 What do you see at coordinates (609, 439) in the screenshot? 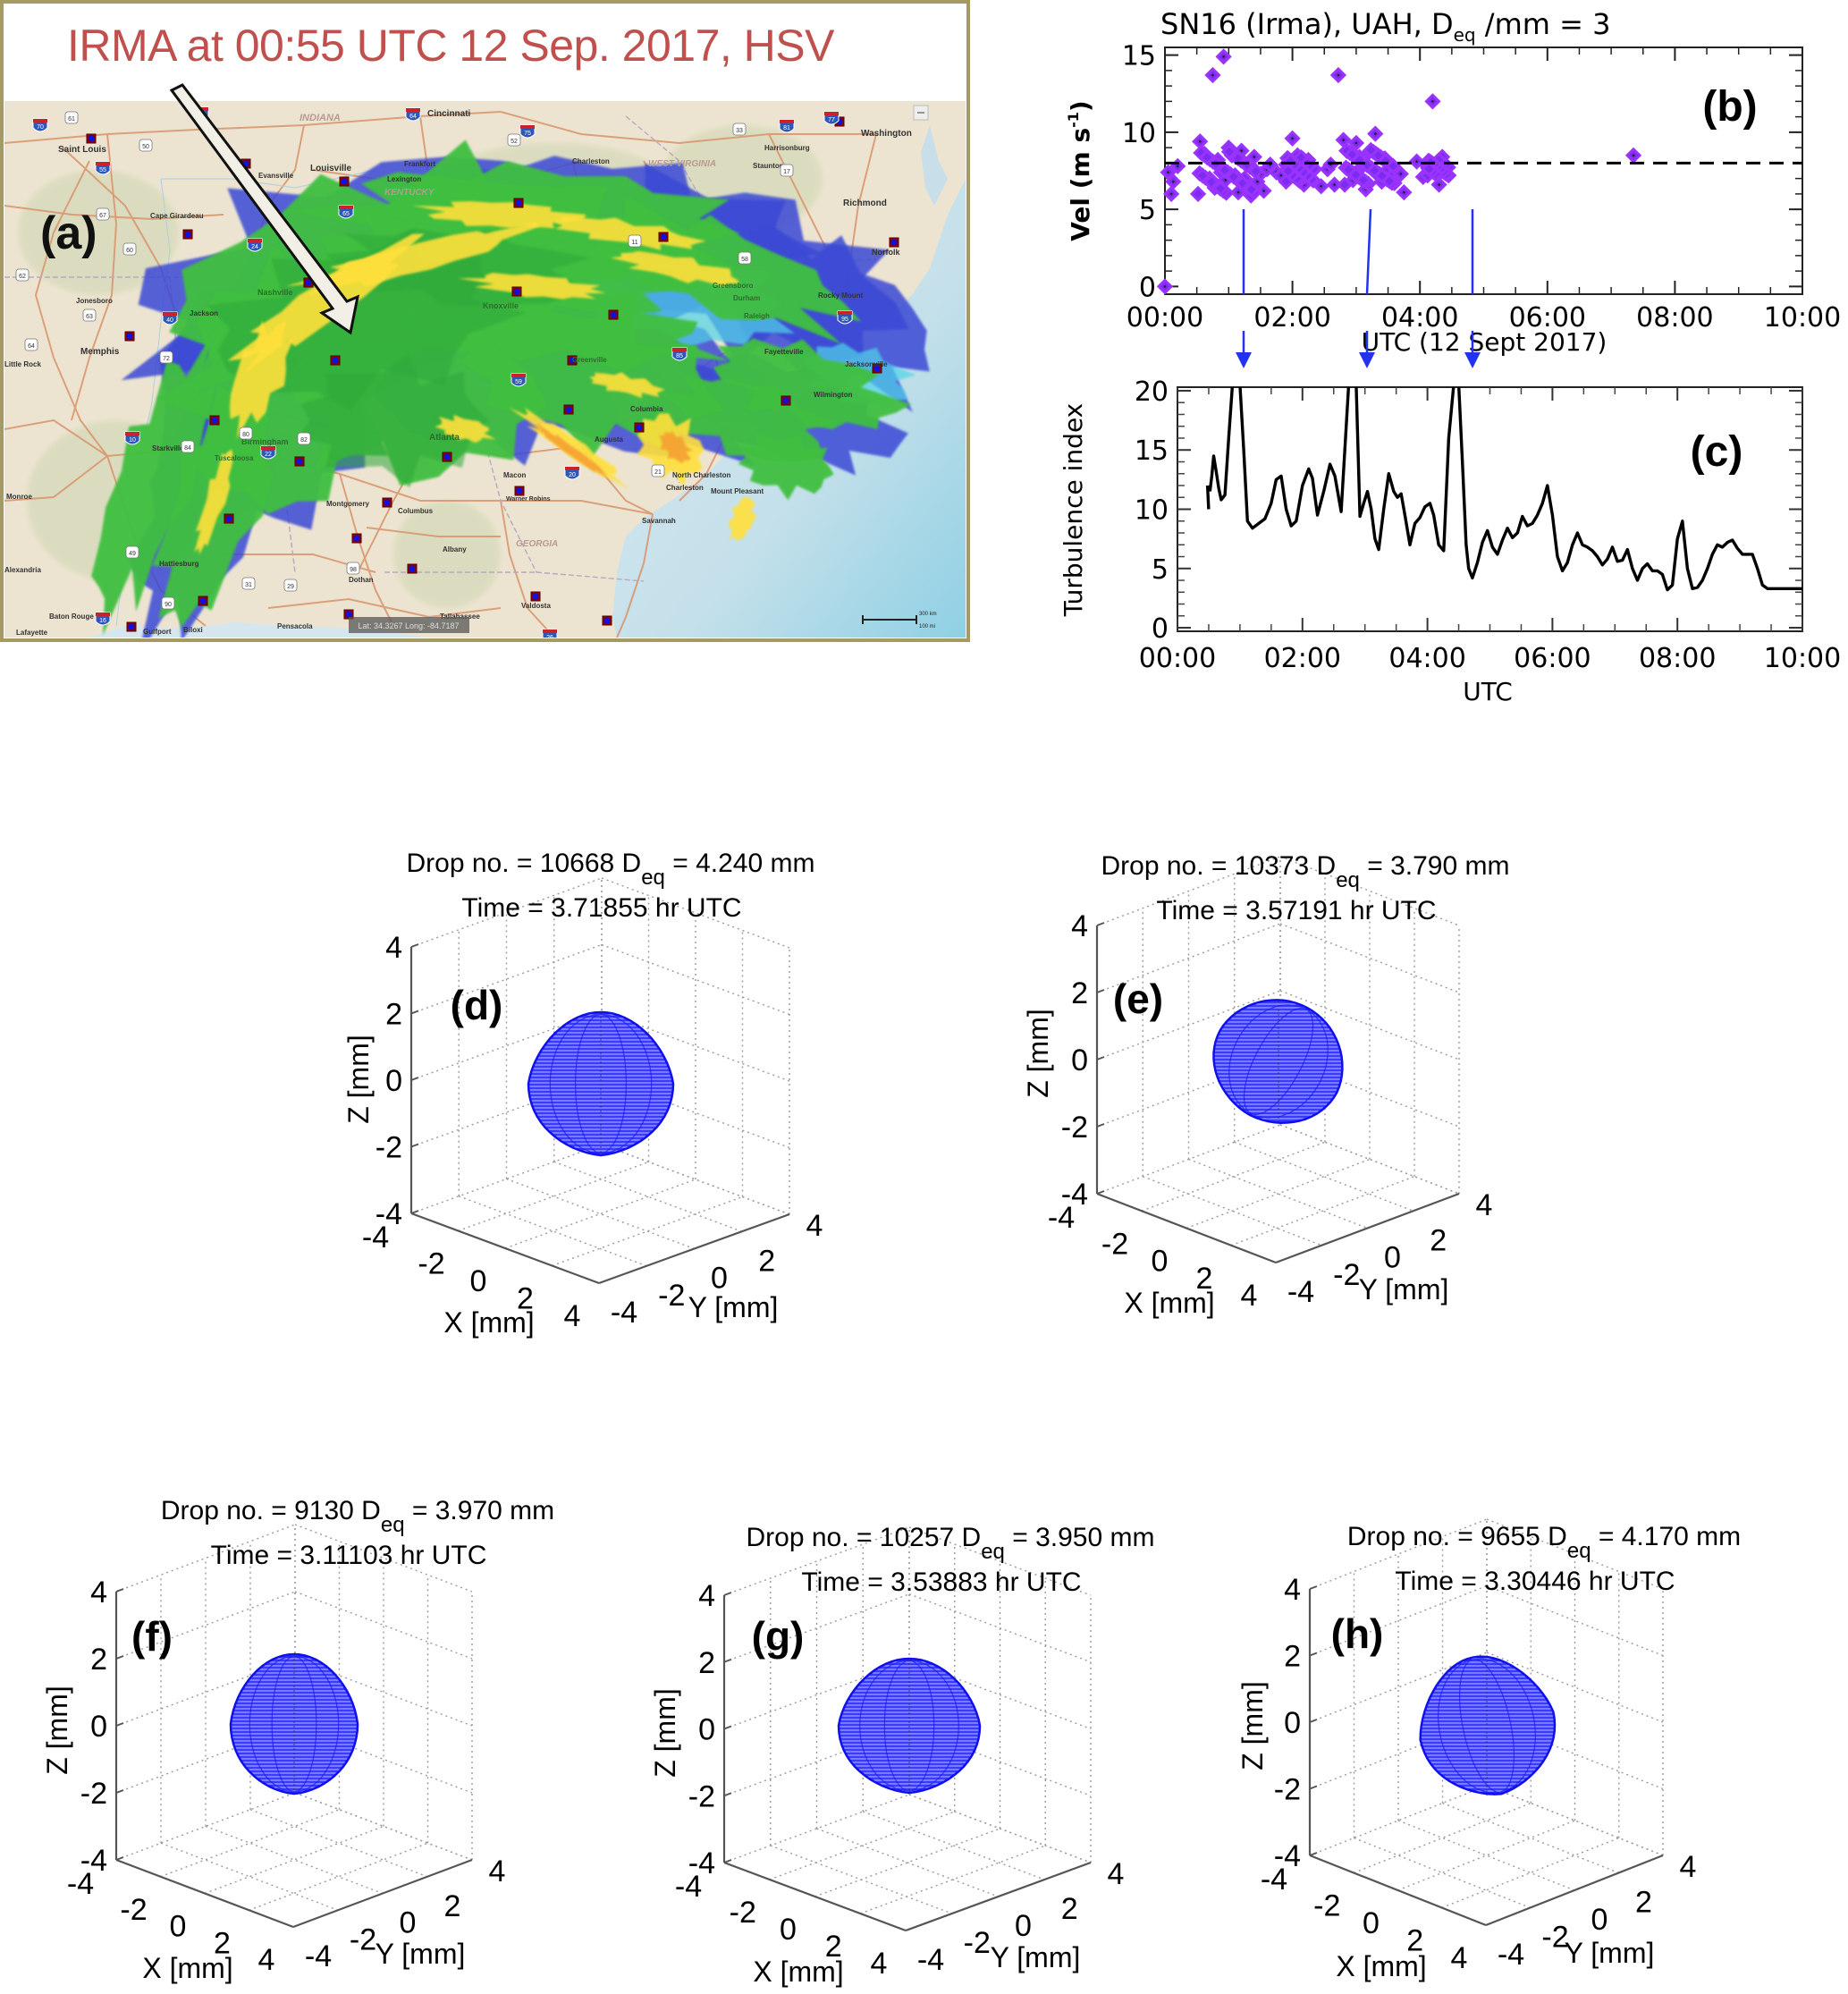
I see `city-augusta: Augusta` at bounding box center [609, 439].